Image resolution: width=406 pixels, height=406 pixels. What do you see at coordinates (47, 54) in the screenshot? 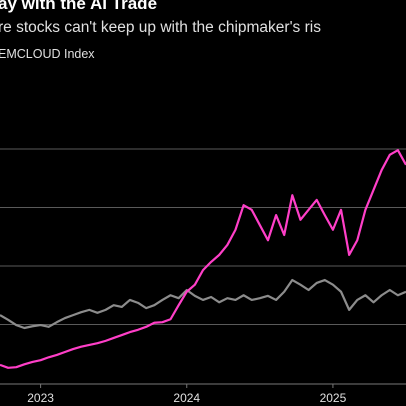
I see `legend-label: EMCLOUD Index` at bounding box center [47, 54].